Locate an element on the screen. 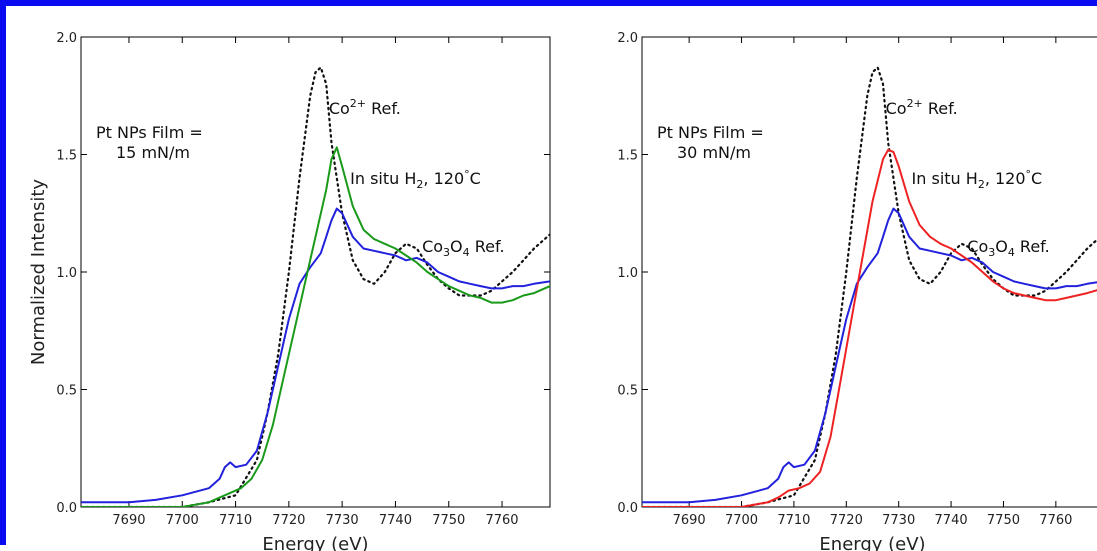  film-label-line-2: 15 mN/m is located at coordinates (153, 152).